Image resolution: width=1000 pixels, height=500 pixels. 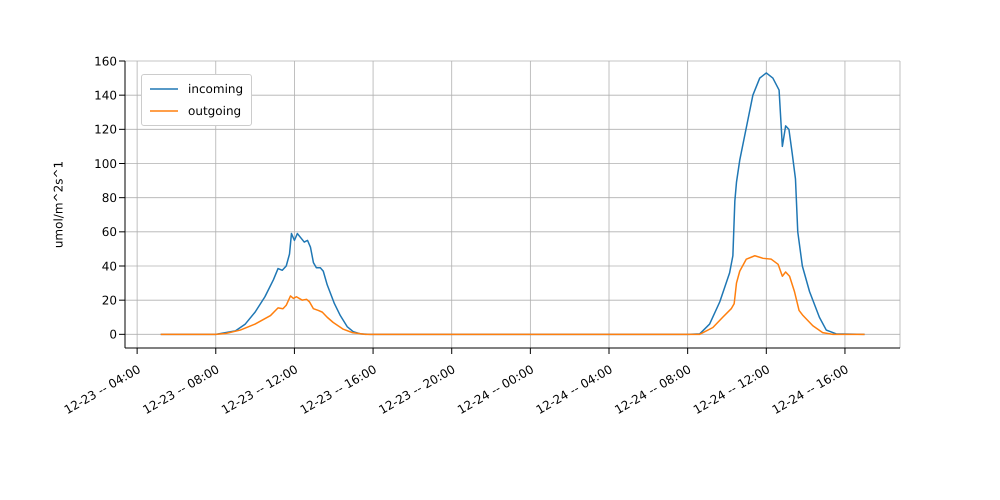 I want to click on y-tick-label: 140, so click(x=105, y=95).